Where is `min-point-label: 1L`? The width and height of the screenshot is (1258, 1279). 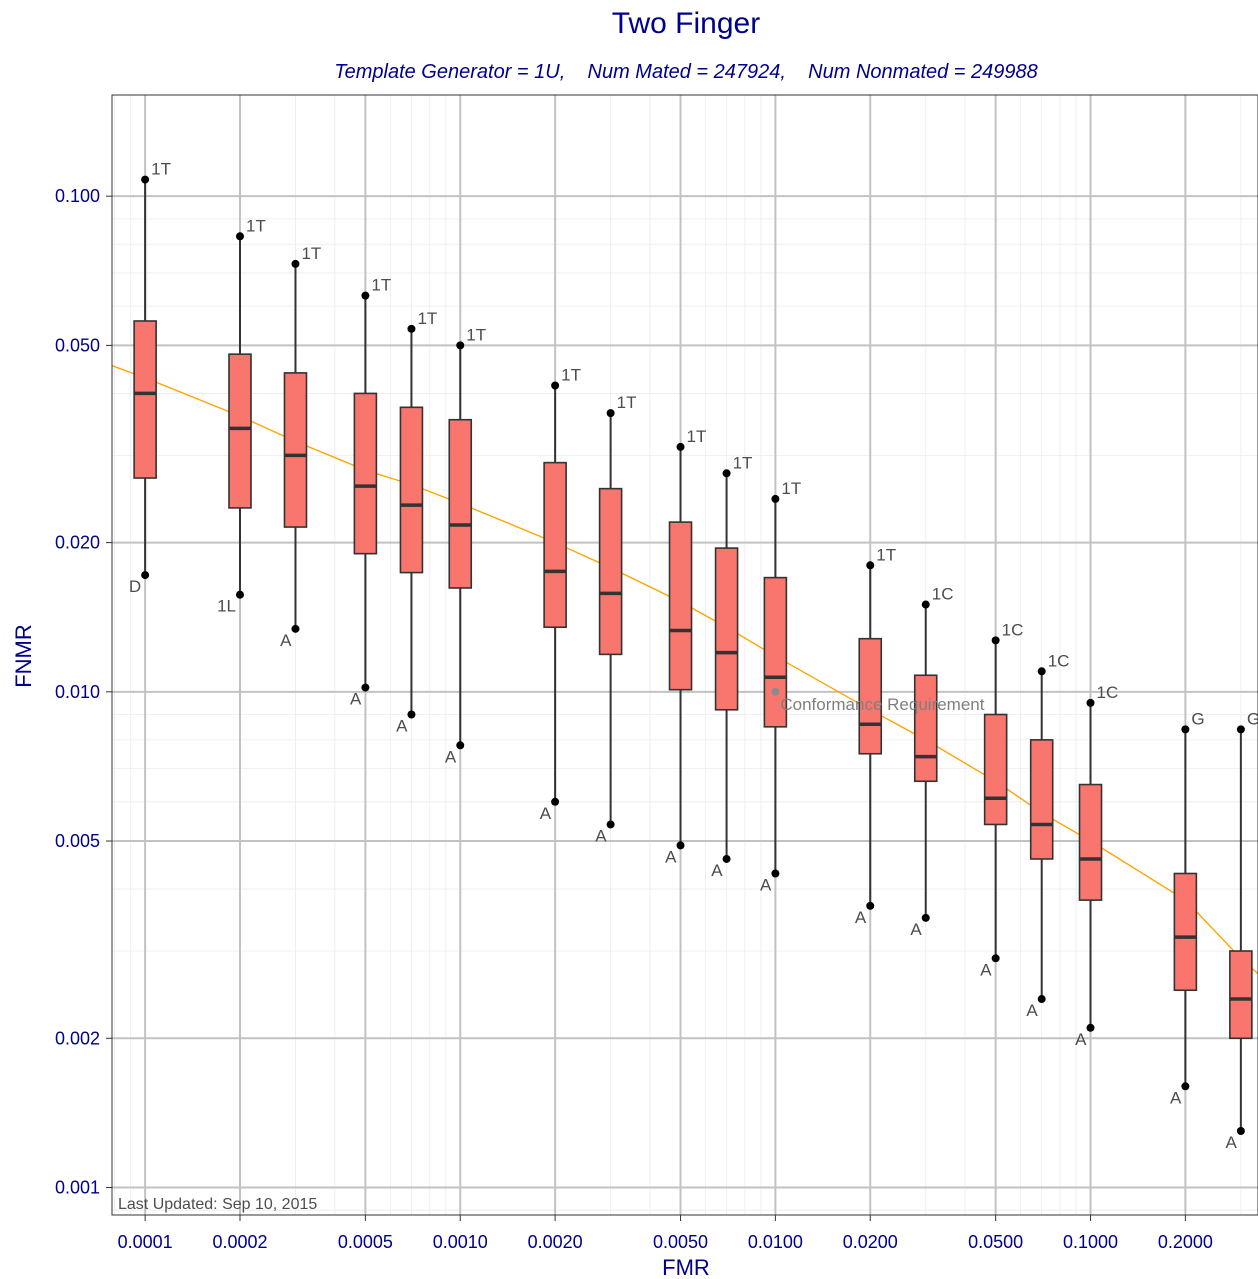 min-point-label: 1L is located at coordinates (226, 606).